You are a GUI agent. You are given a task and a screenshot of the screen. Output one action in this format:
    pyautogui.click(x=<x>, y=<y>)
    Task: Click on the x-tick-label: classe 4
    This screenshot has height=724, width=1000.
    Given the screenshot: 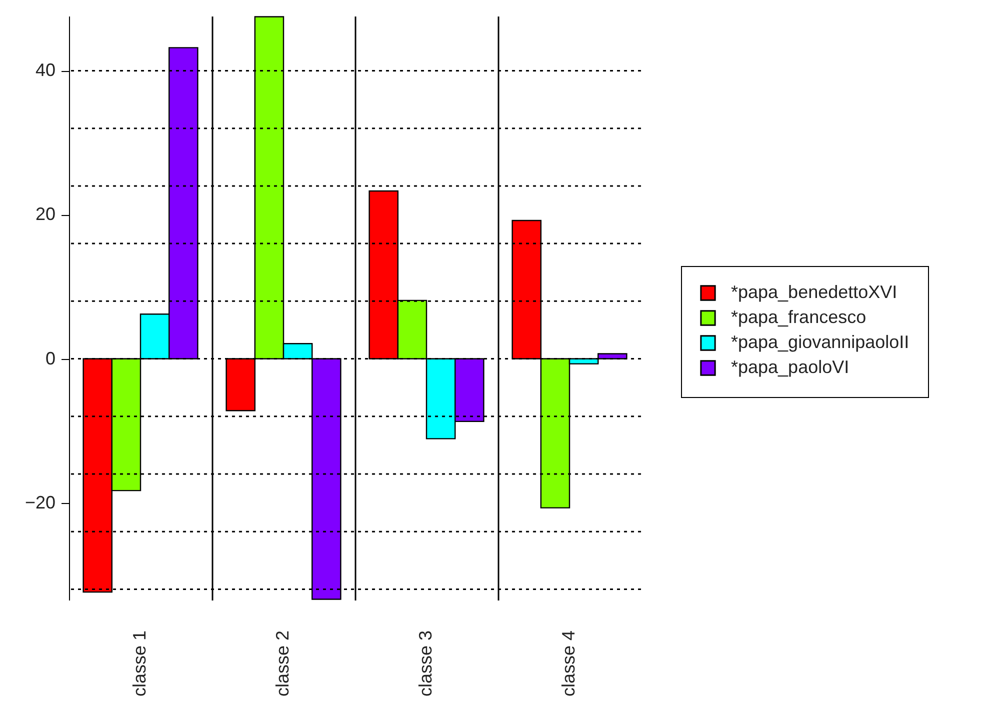 What is the action you would take?
    pyautogui.click(x=568, y=663)
    